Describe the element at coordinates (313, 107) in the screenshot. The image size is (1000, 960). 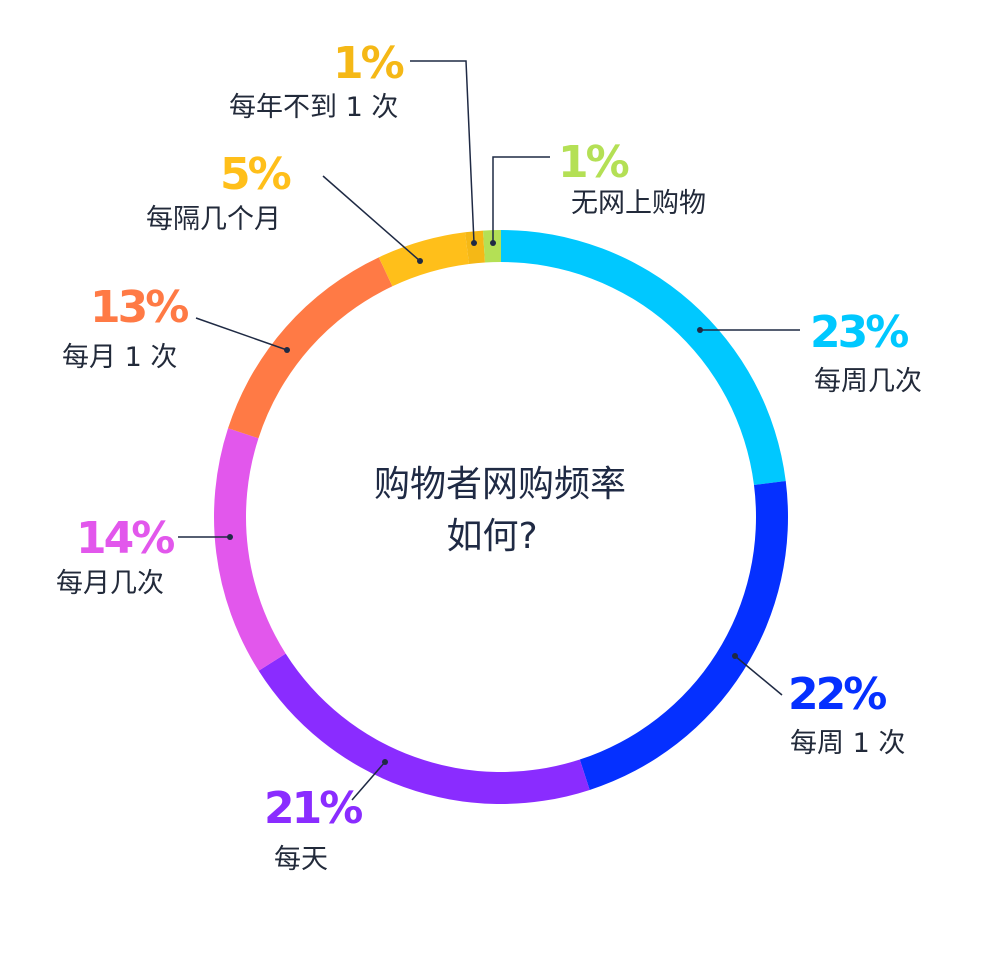
I see `slice-category-label: 每年不到 1 次` at that location.